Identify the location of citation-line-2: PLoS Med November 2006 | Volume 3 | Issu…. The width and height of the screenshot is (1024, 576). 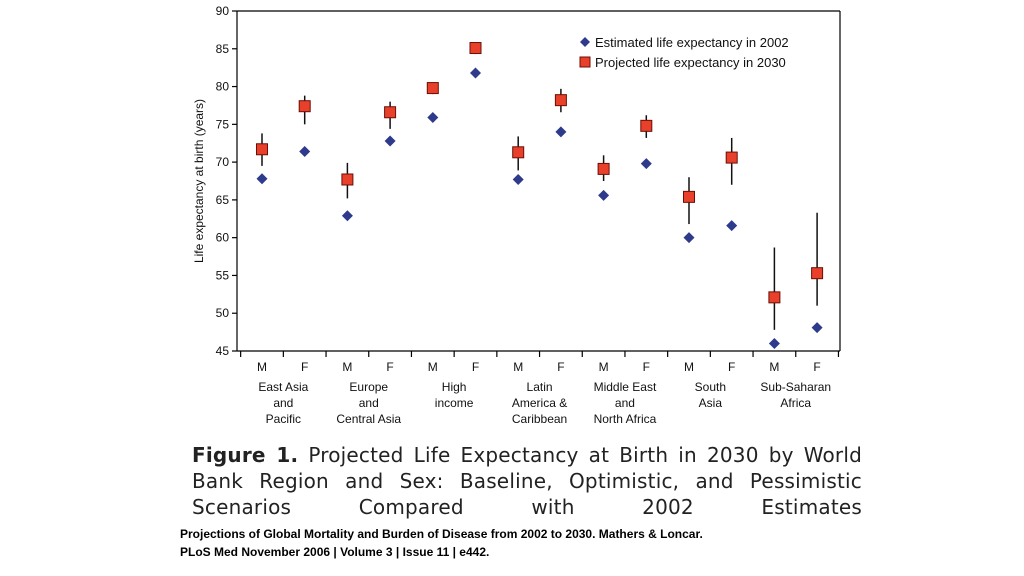
(335, 552).